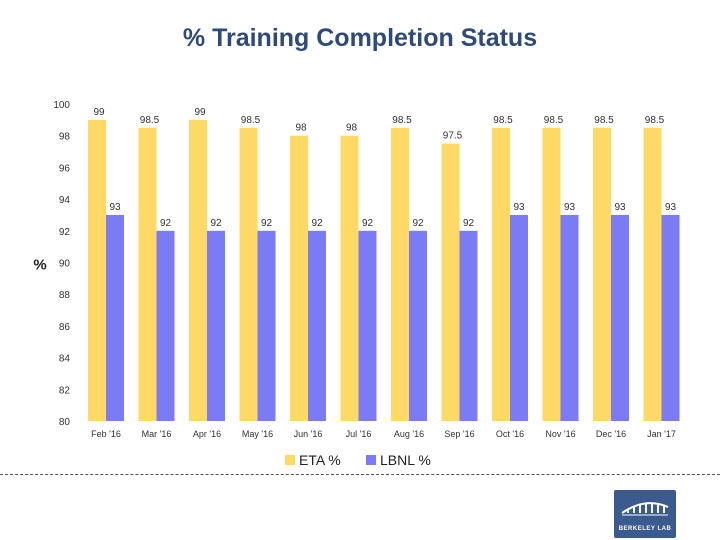 The image size is (720, 540). I want to click on x-tick-label: Feb '16, so click(106, 434).